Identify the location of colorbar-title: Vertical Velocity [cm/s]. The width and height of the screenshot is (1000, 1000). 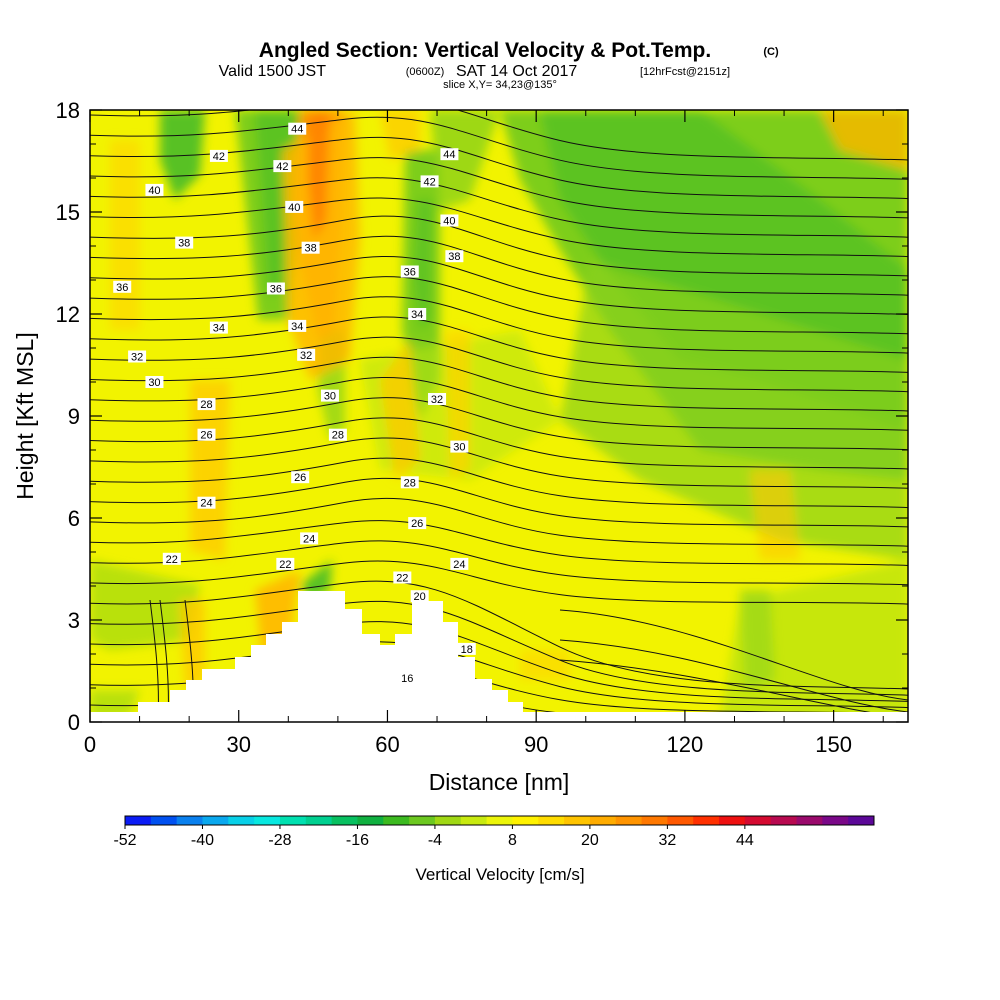
(499, 874).